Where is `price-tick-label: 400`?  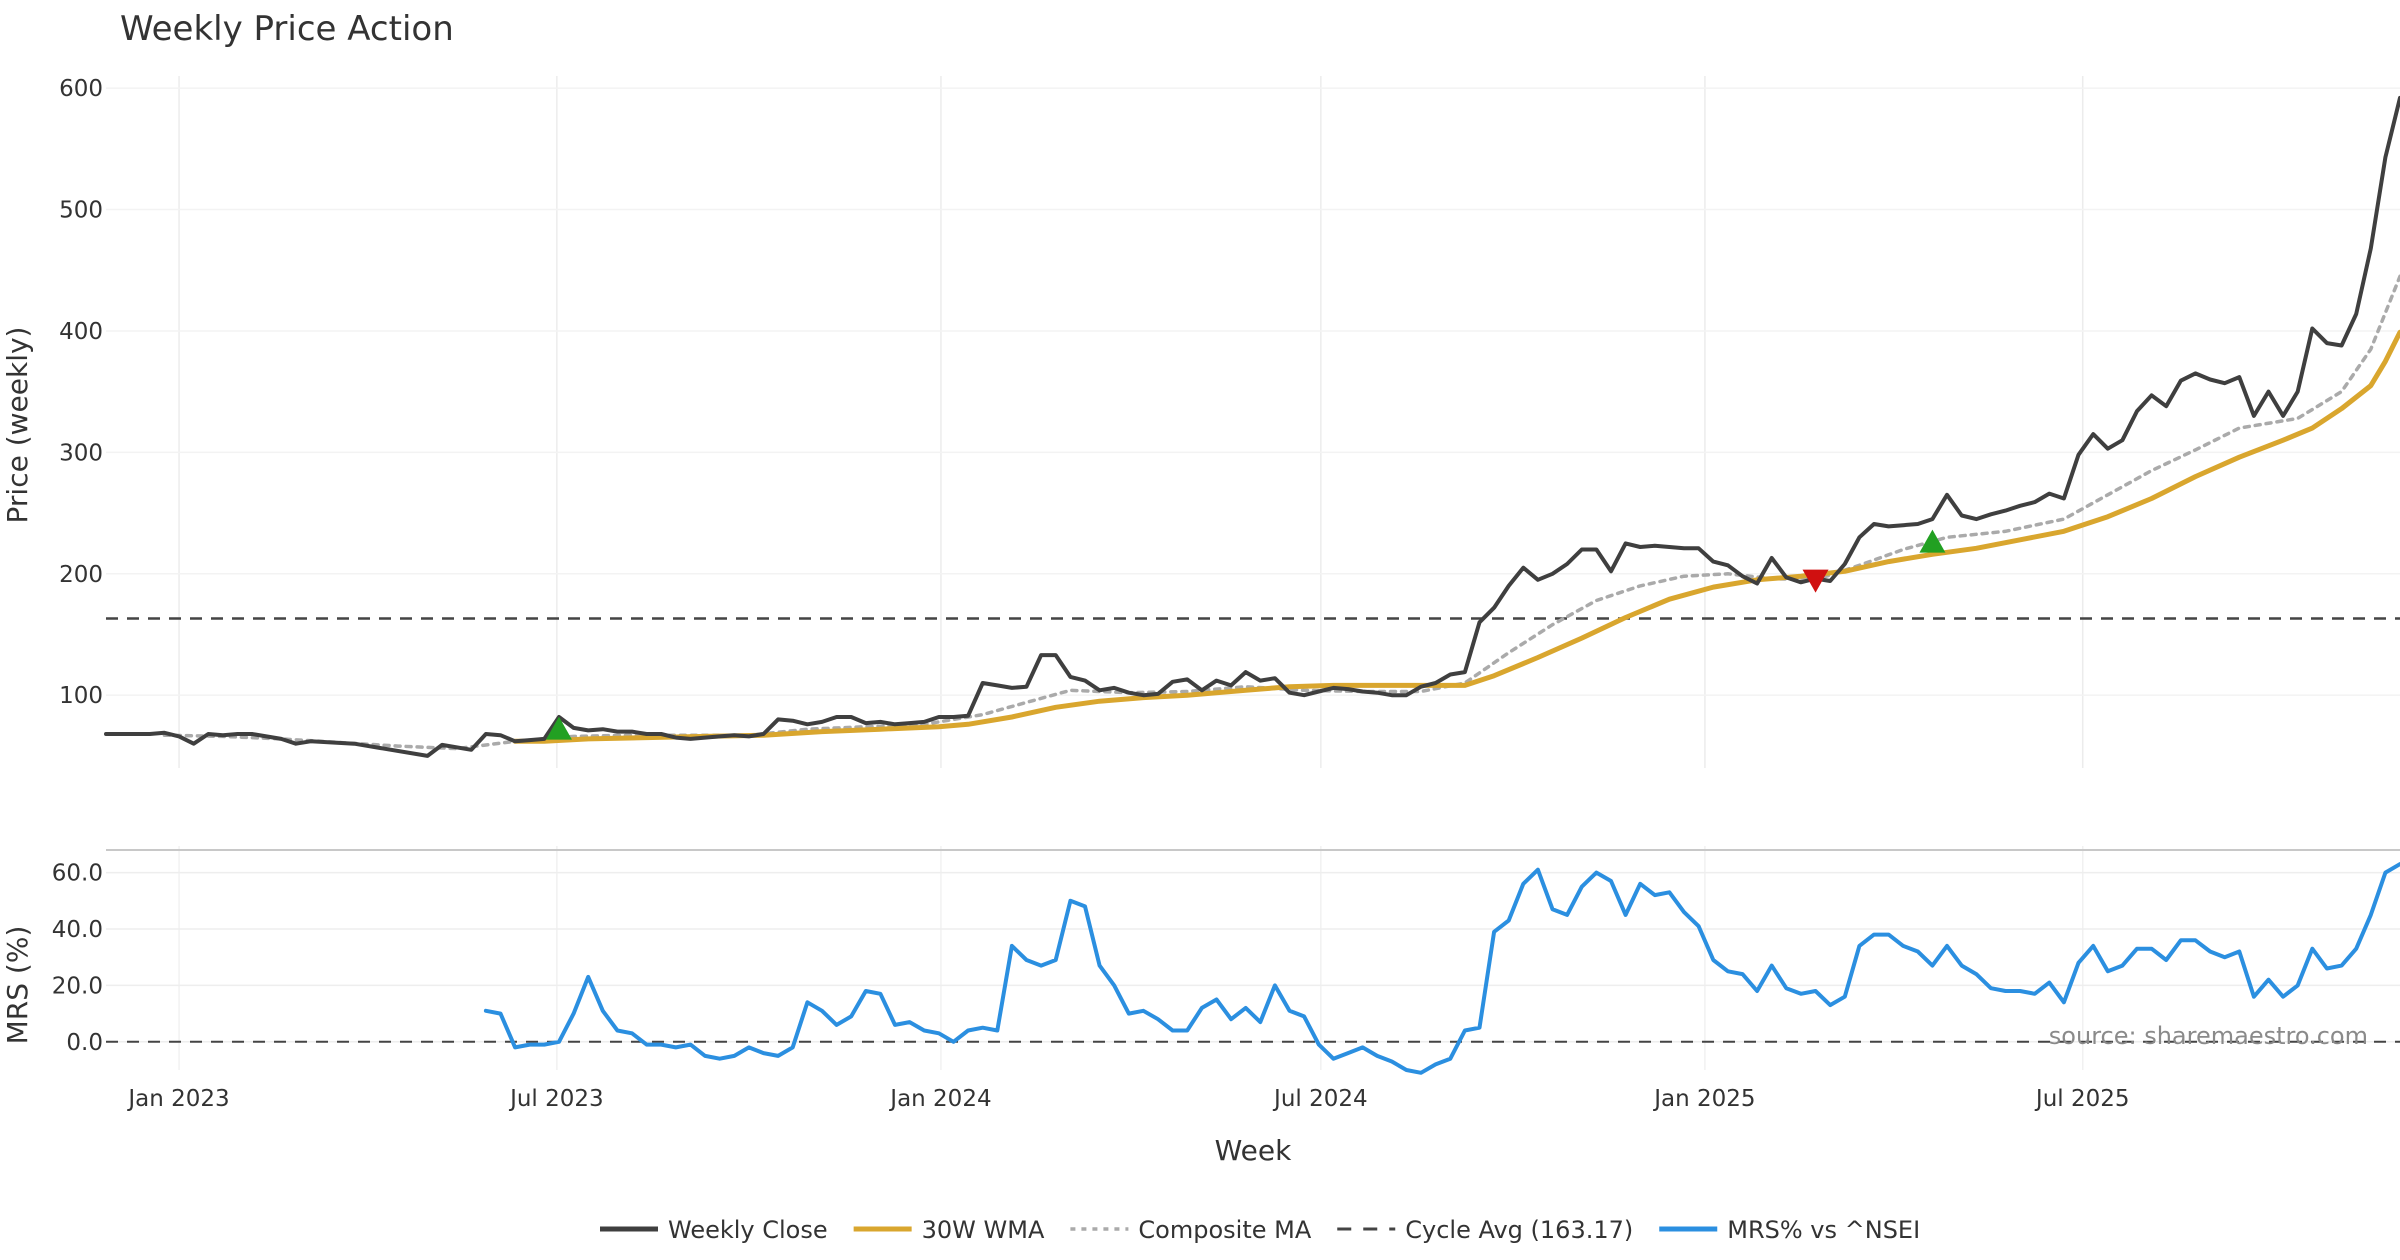
price-tick-label: 400 is located at coordinates (81, 332).